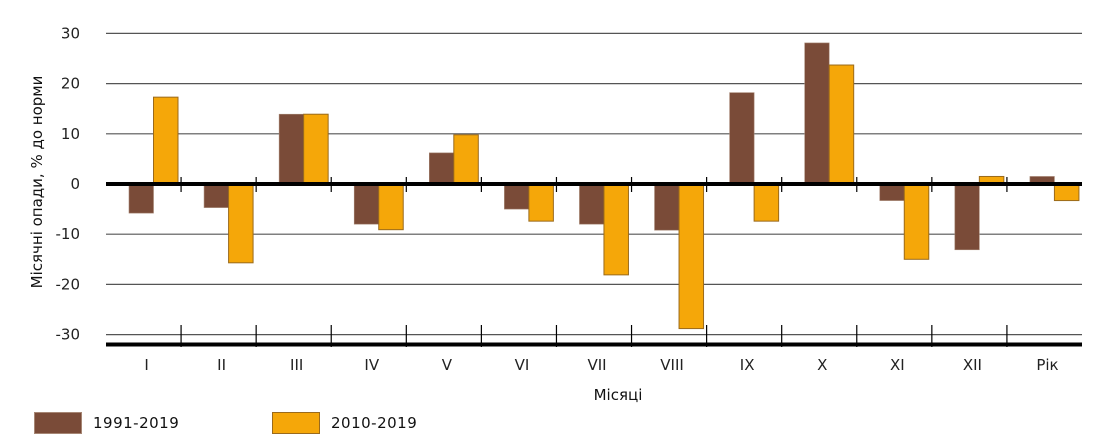 The height and width of the screenshot is (448, 1115). I want to click on bar-2010-2019-VI, so click(541, 202).